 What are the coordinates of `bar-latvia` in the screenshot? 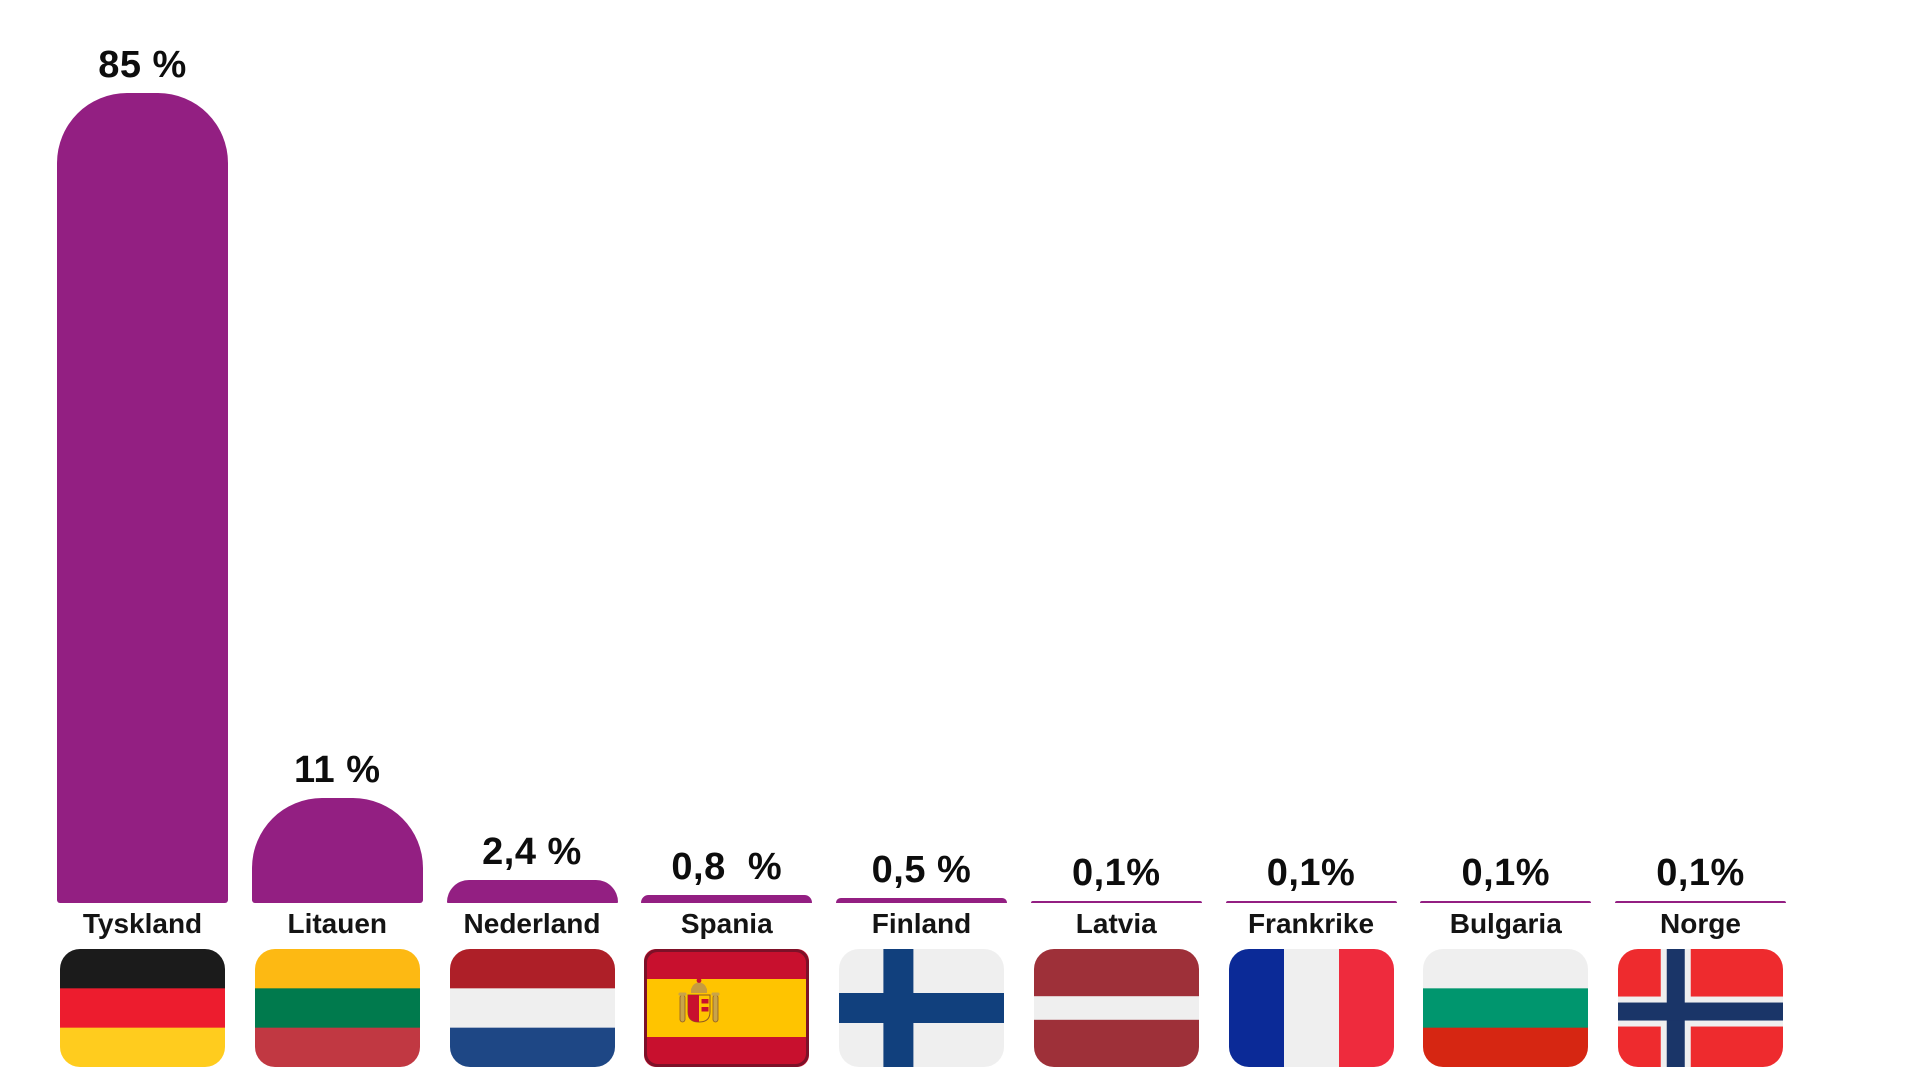 It's located at (1116, 901).